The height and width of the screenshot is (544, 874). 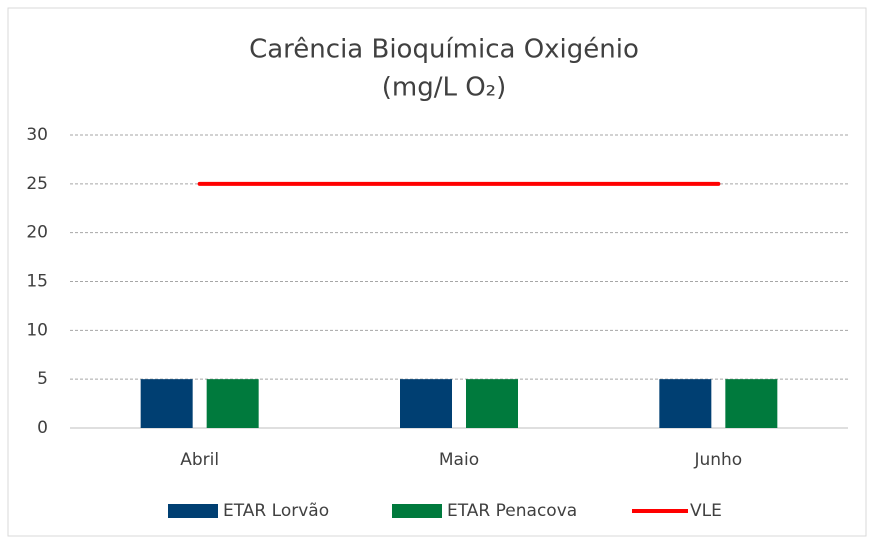 What do you see at coordinates (444, 88) in the screenshot?
I see `chart-subtitle: (mg/L O₂)` at bounding box center [444, 88].